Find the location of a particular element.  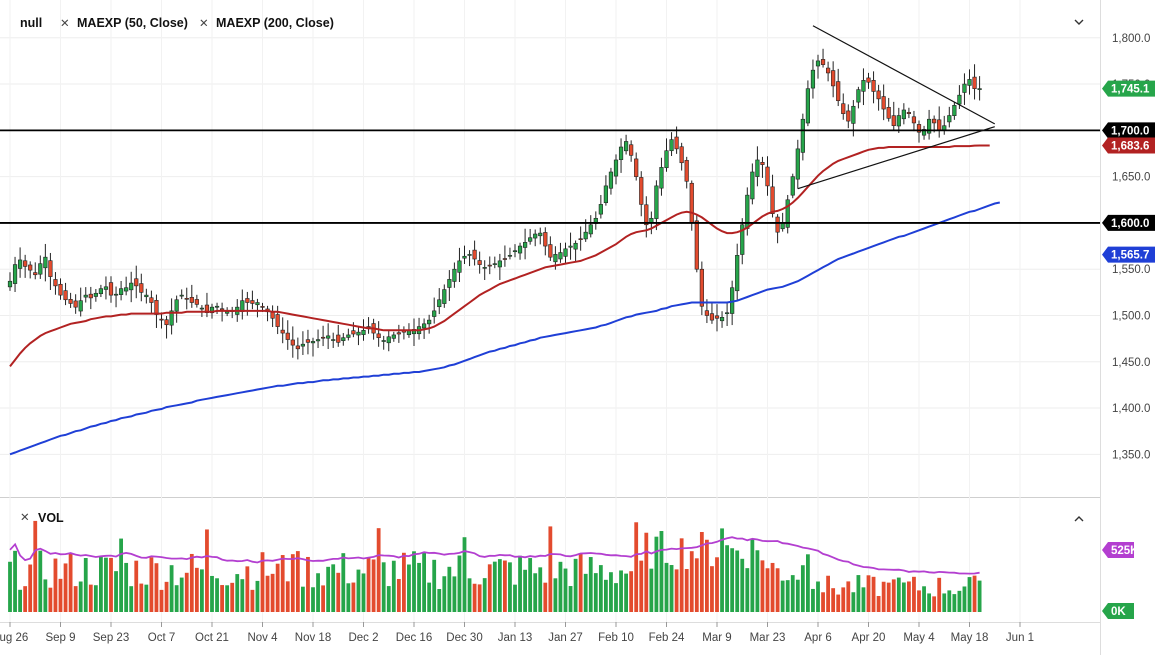

chevron-up-icon is located at coordinates (1079, 519).